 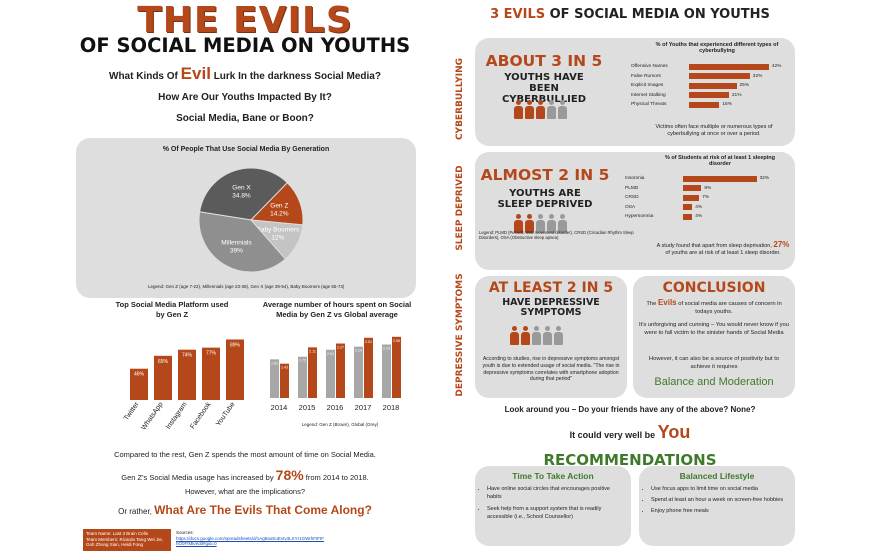 I want to click on dep-people, so click(x=536, y=338).